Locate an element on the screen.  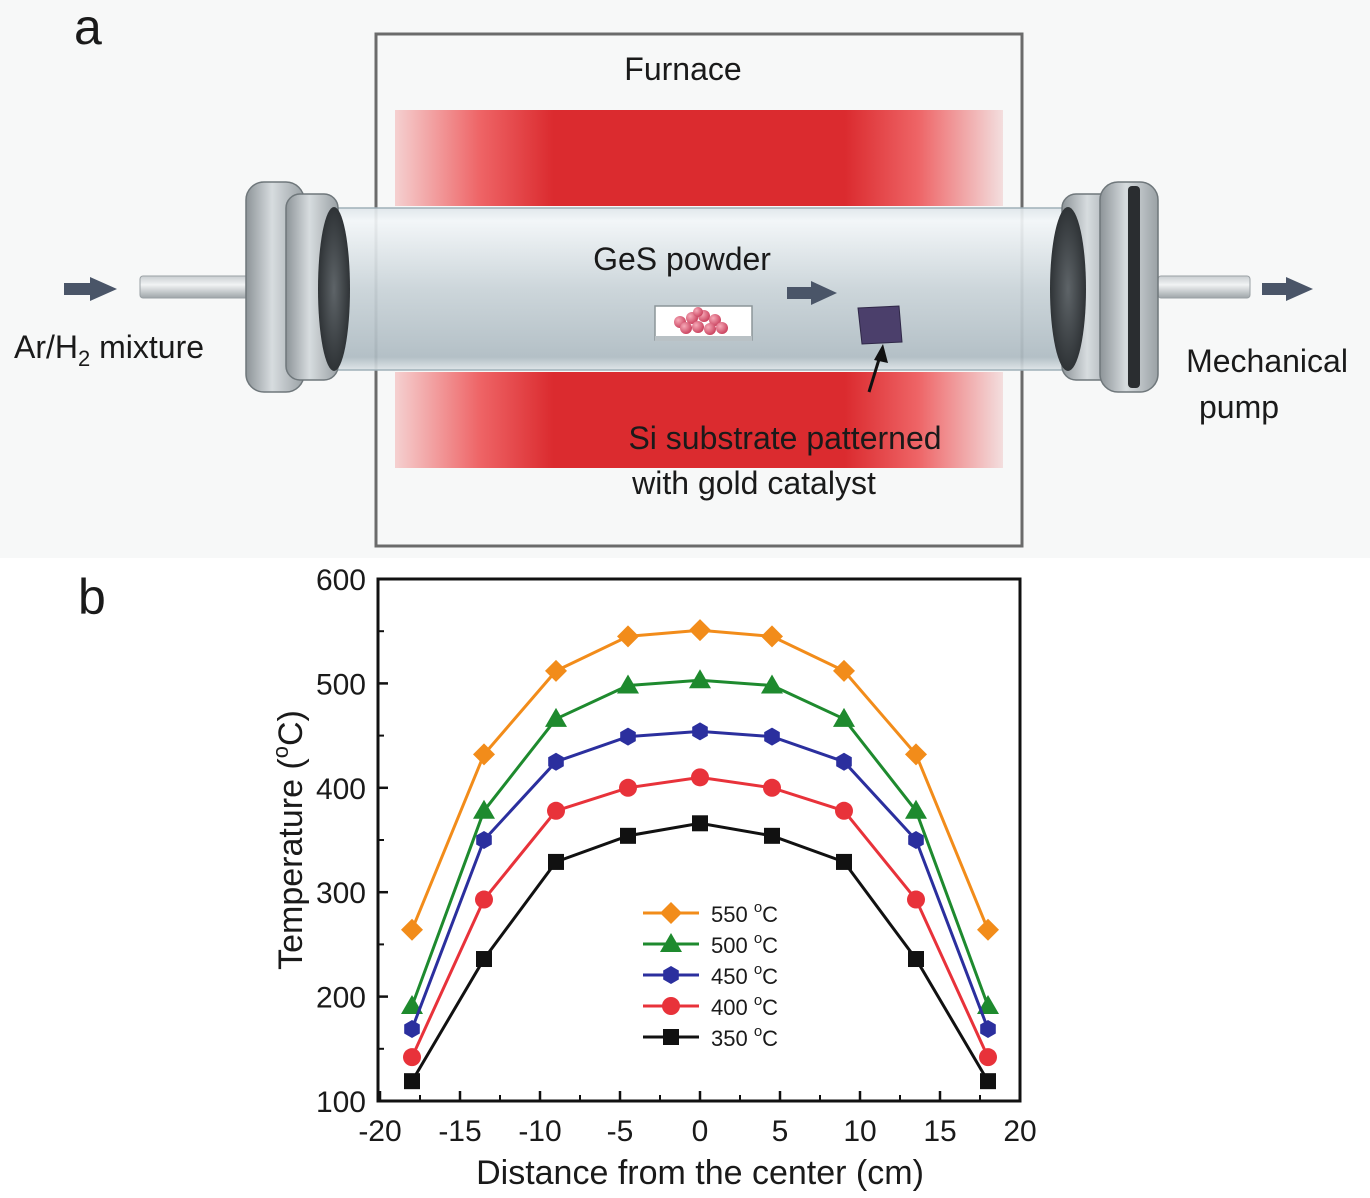
flow-arrow-tube is located at coordinates (812, 293).